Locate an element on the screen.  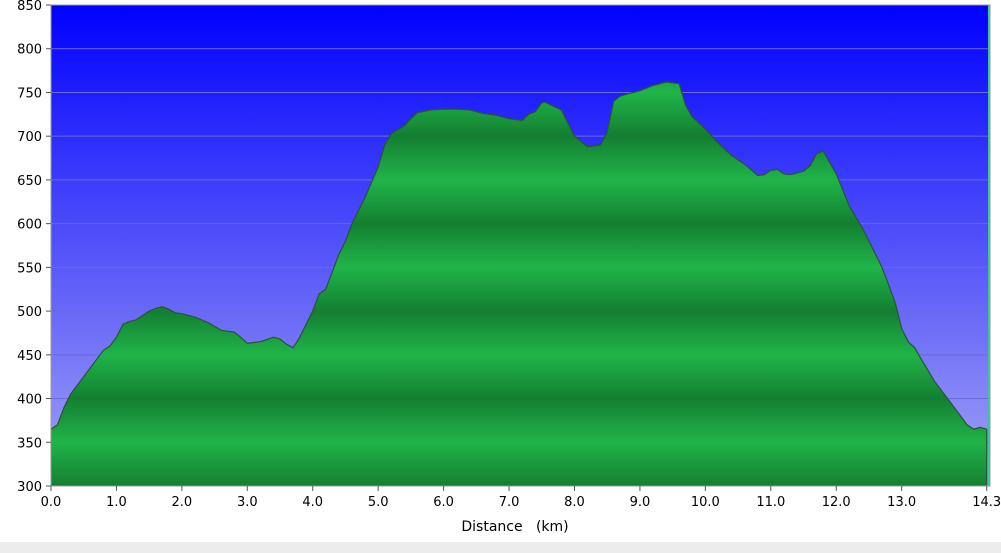
x-axis-title: Distance (km) is located at coordinates (514, 527).